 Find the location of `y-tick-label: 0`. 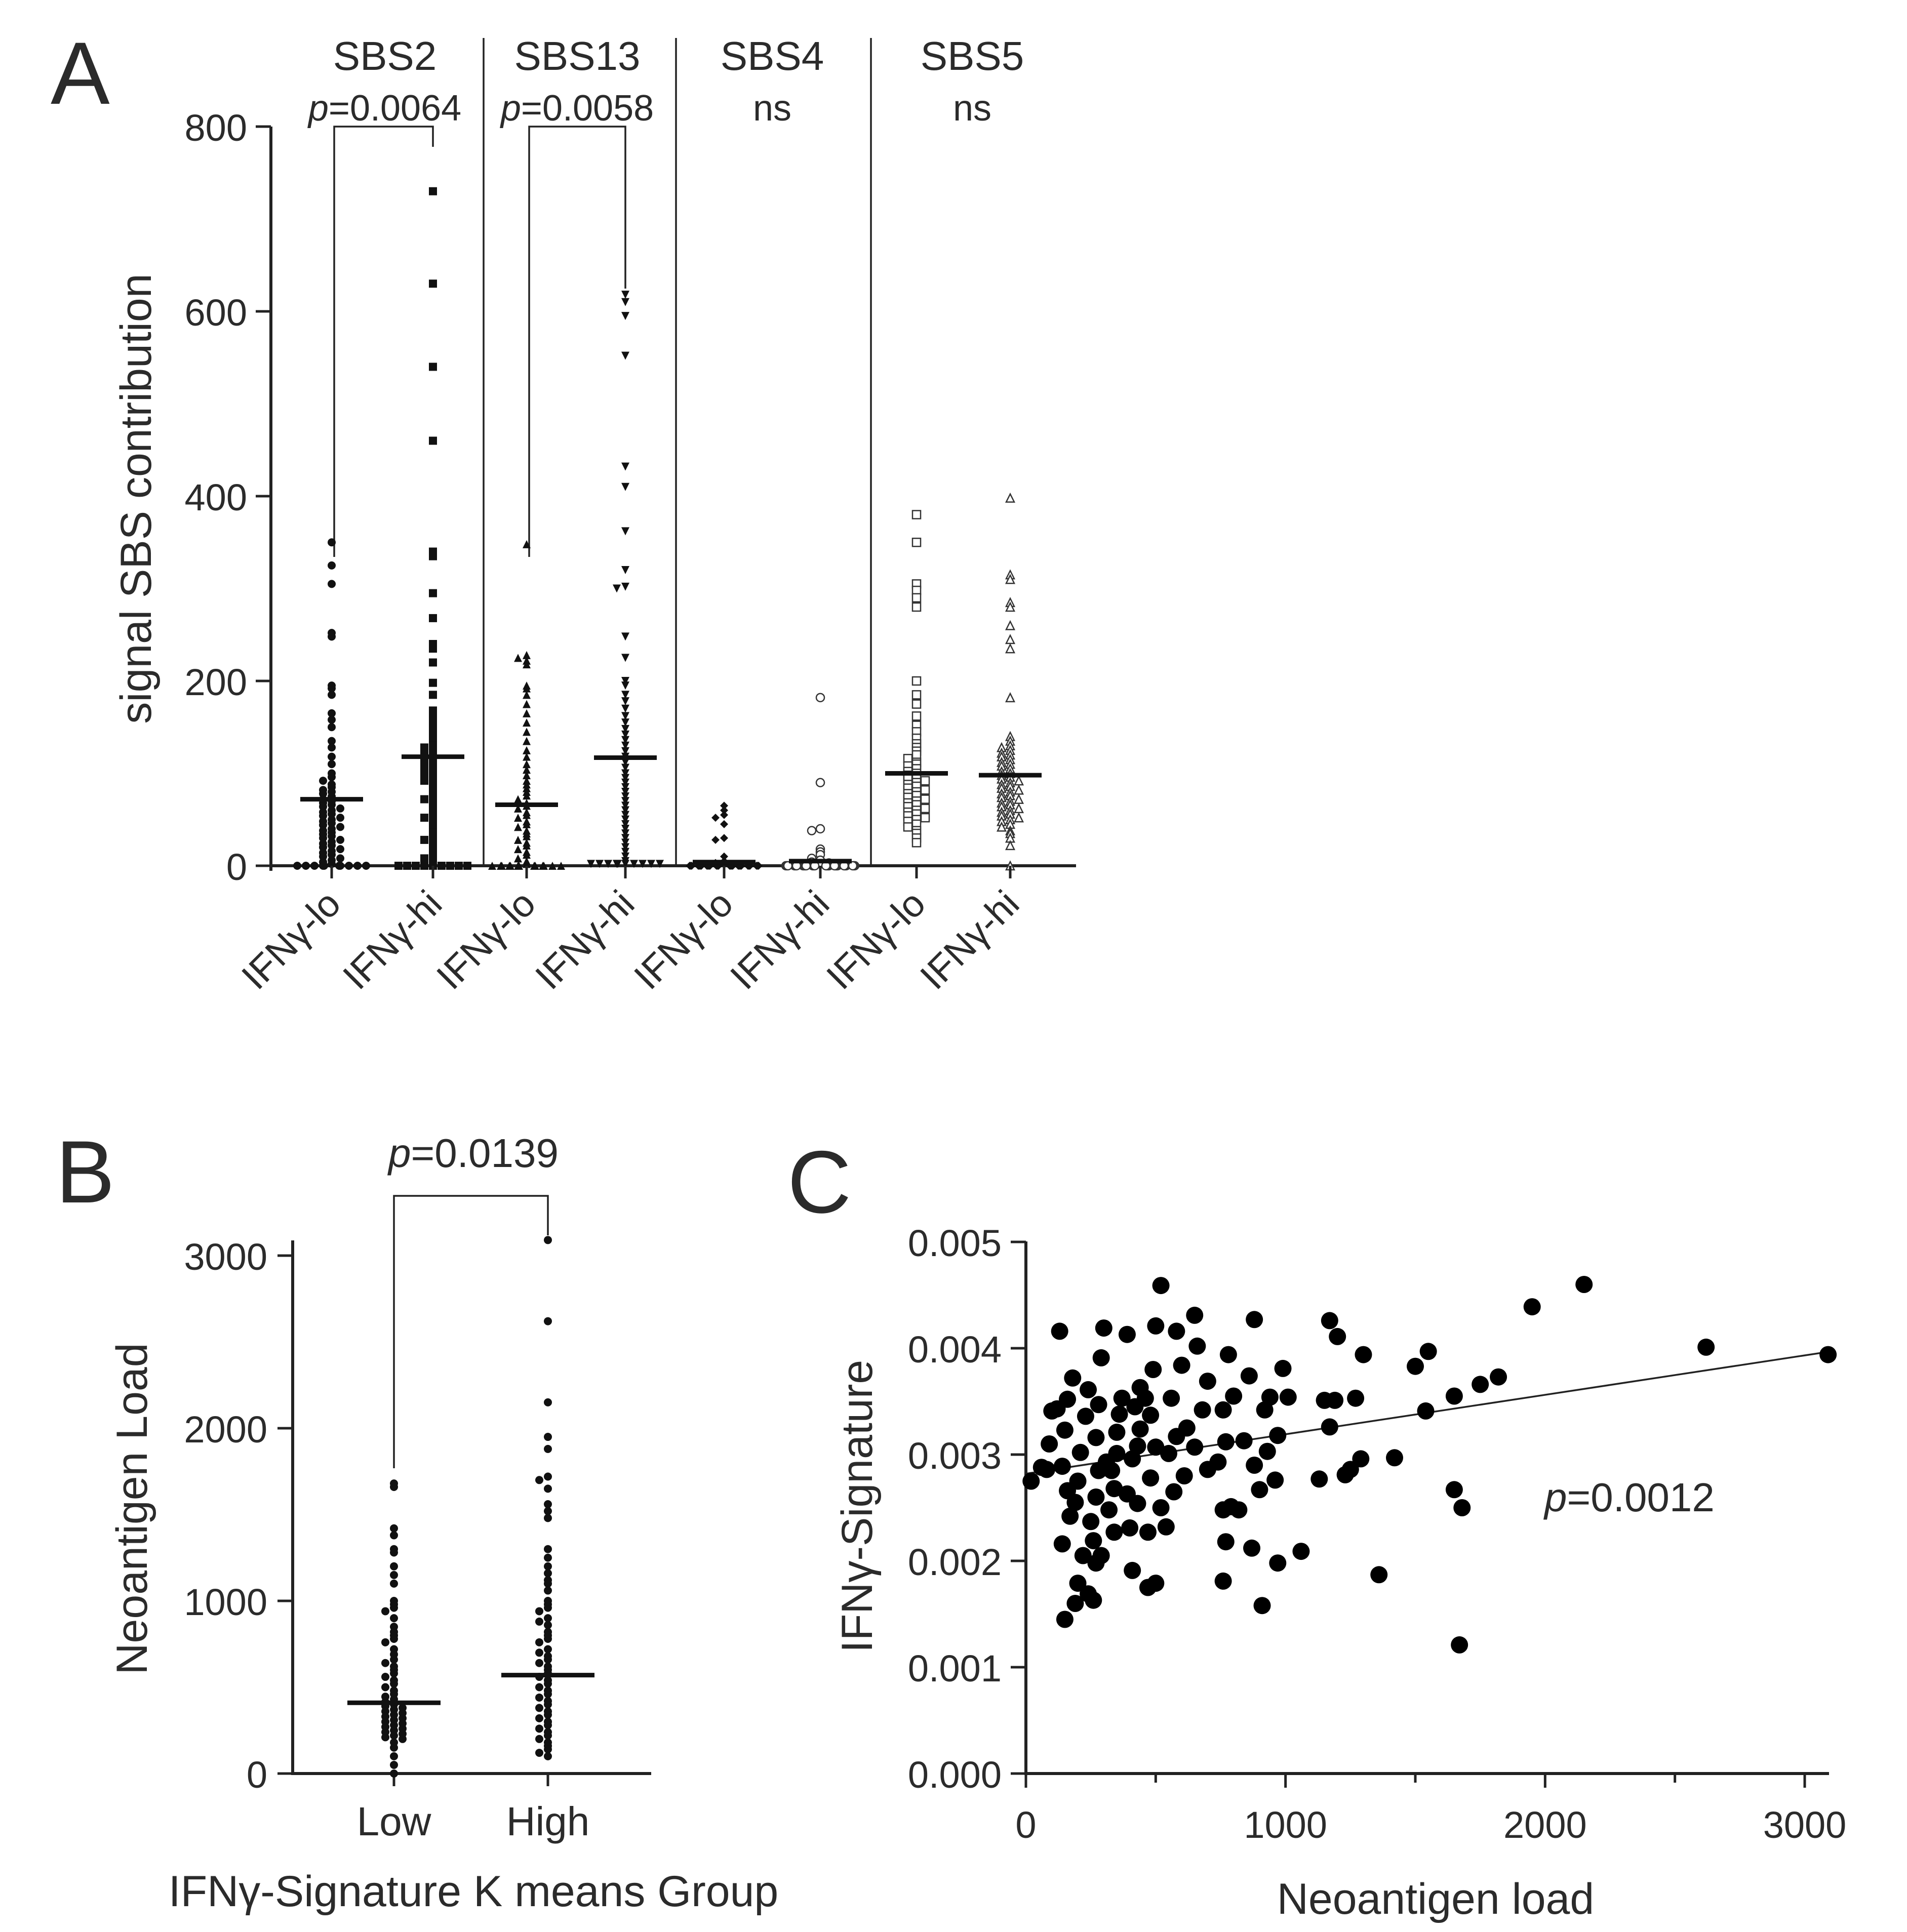

y-tick-label: 0 is located at coordinates (237, 867).